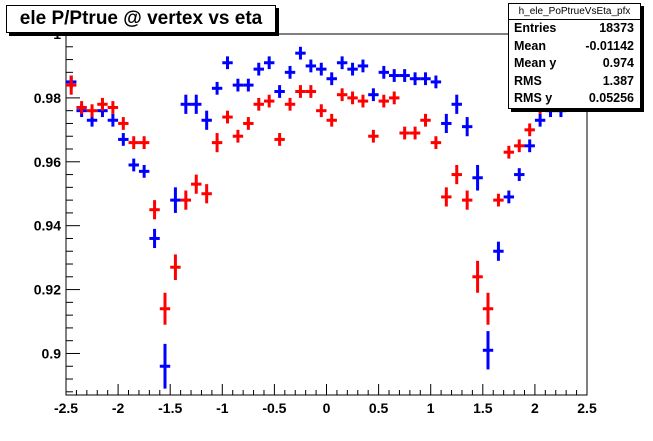 The width and height of the screenshot is (653, 441). What do you see at coordinates (528, 80) in the screenshot?
I see `stats-label: RMS` at bounding box center [528, 80].